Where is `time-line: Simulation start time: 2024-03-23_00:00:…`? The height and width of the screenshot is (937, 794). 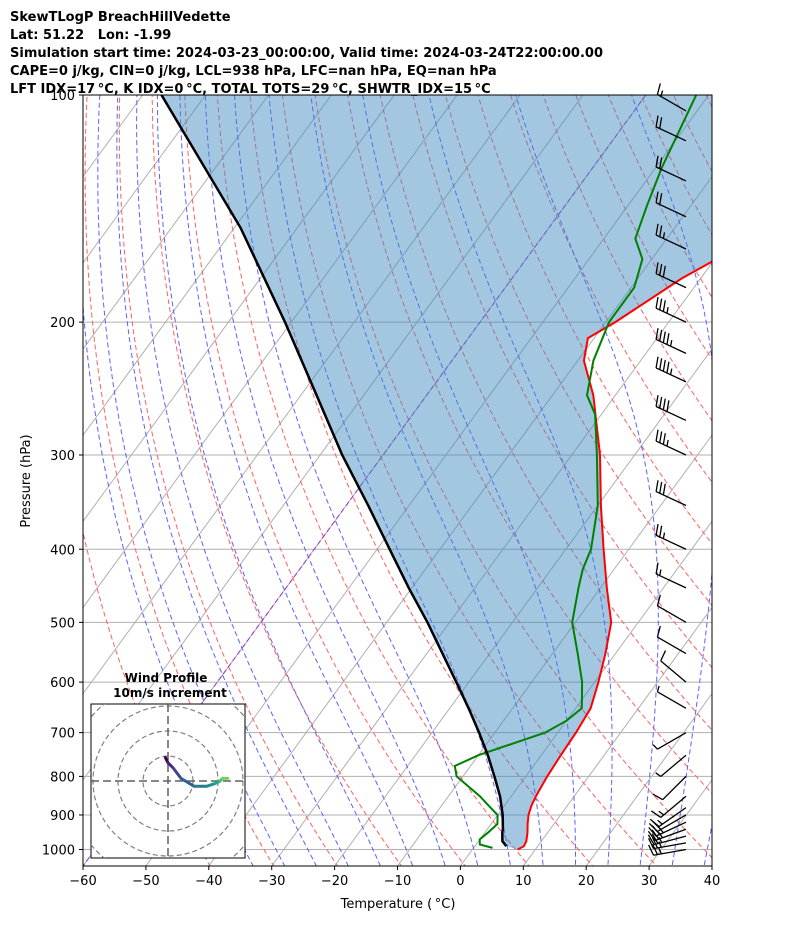
time-line: Simulation start time: 2024-03-23_00:00:… is located at coordinates (306, 53).